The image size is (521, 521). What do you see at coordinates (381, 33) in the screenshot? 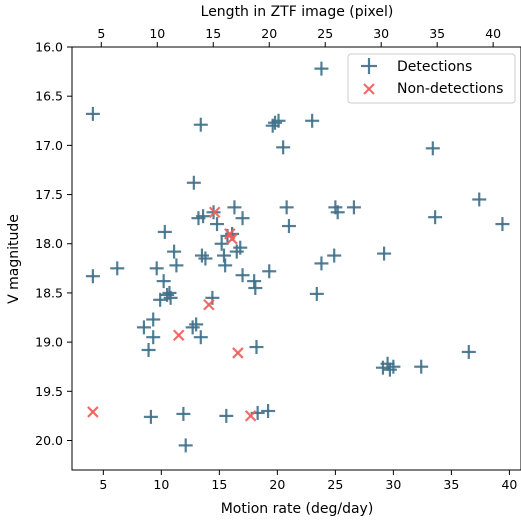
I see `top-x-tick-label: 30` at bounding box center [381, 33].